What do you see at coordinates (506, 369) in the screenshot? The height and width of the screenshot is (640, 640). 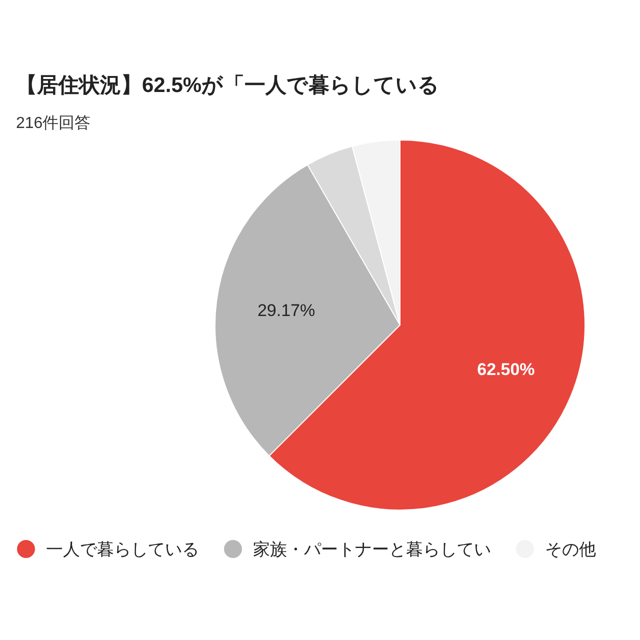 I see `data-label: 62.50%` at bounding box center [506, 369].